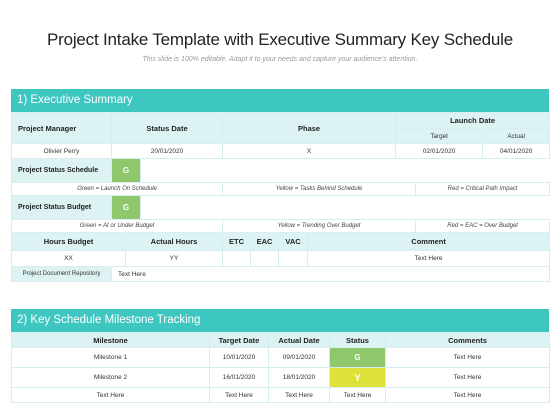  What do you see at coordinates (516, 151) in the screenshot?
I see `value-actual: 04/01/2020` at bounding box center [516, 151].